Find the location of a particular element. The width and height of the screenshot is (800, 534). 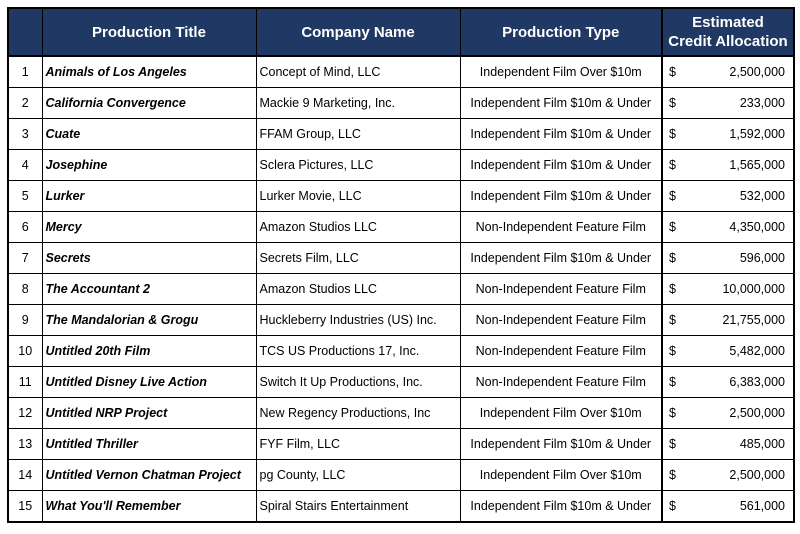

credit-amount: 233,000 is located at coordinates (762, 103).